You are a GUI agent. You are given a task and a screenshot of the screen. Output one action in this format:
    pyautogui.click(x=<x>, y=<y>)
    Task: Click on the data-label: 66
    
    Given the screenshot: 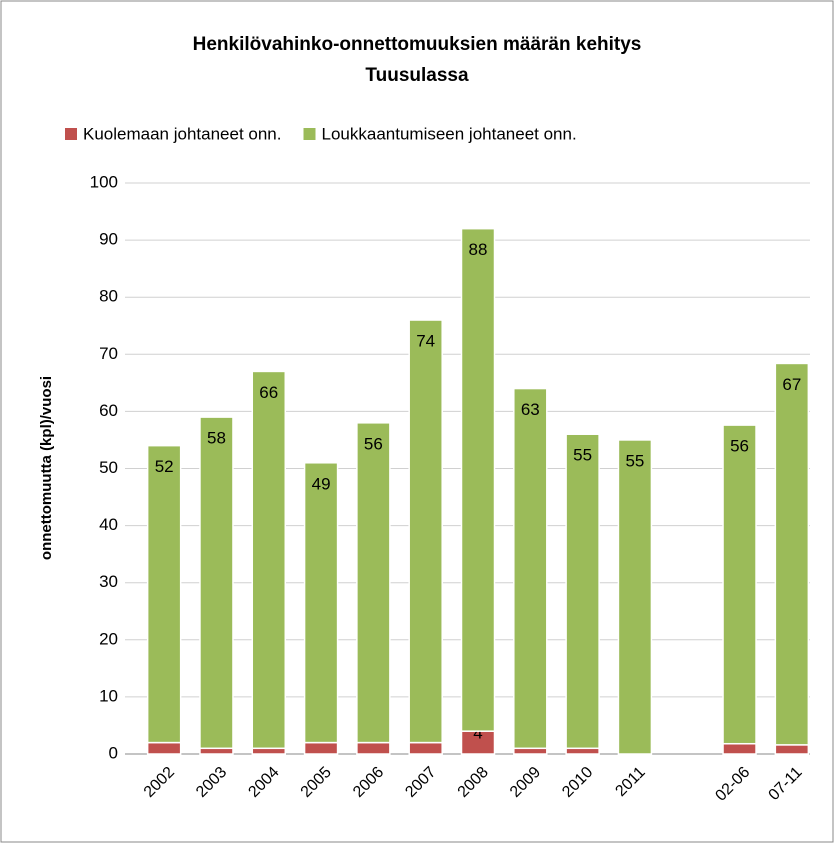 What is the action you would take?
    pyautogui.click(x=268, y=392)
    